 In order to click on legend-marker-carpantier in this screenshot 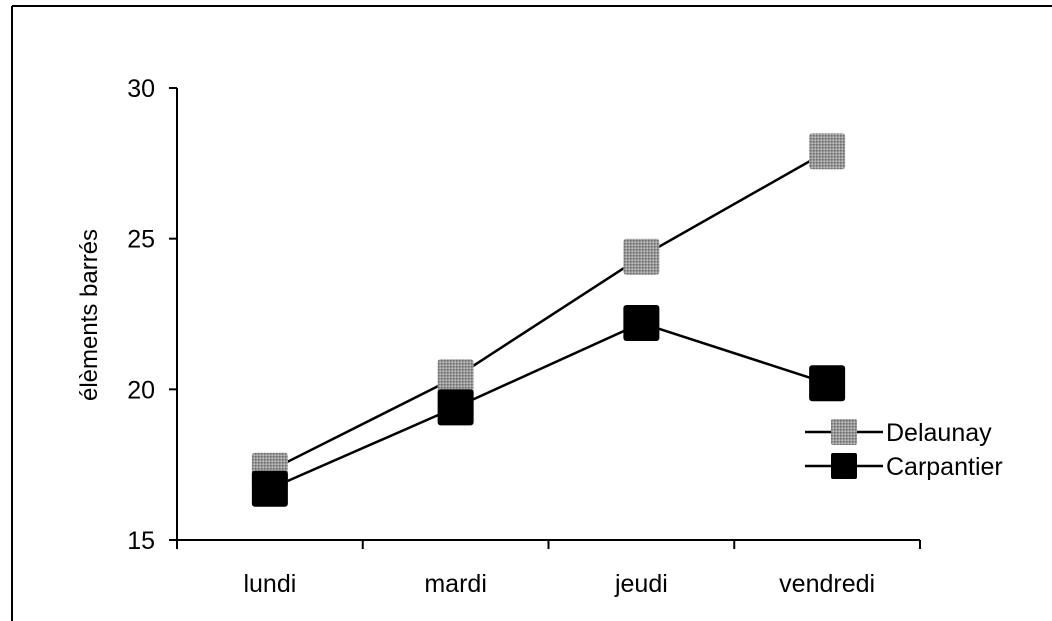, I will do `click(844, 466)`.